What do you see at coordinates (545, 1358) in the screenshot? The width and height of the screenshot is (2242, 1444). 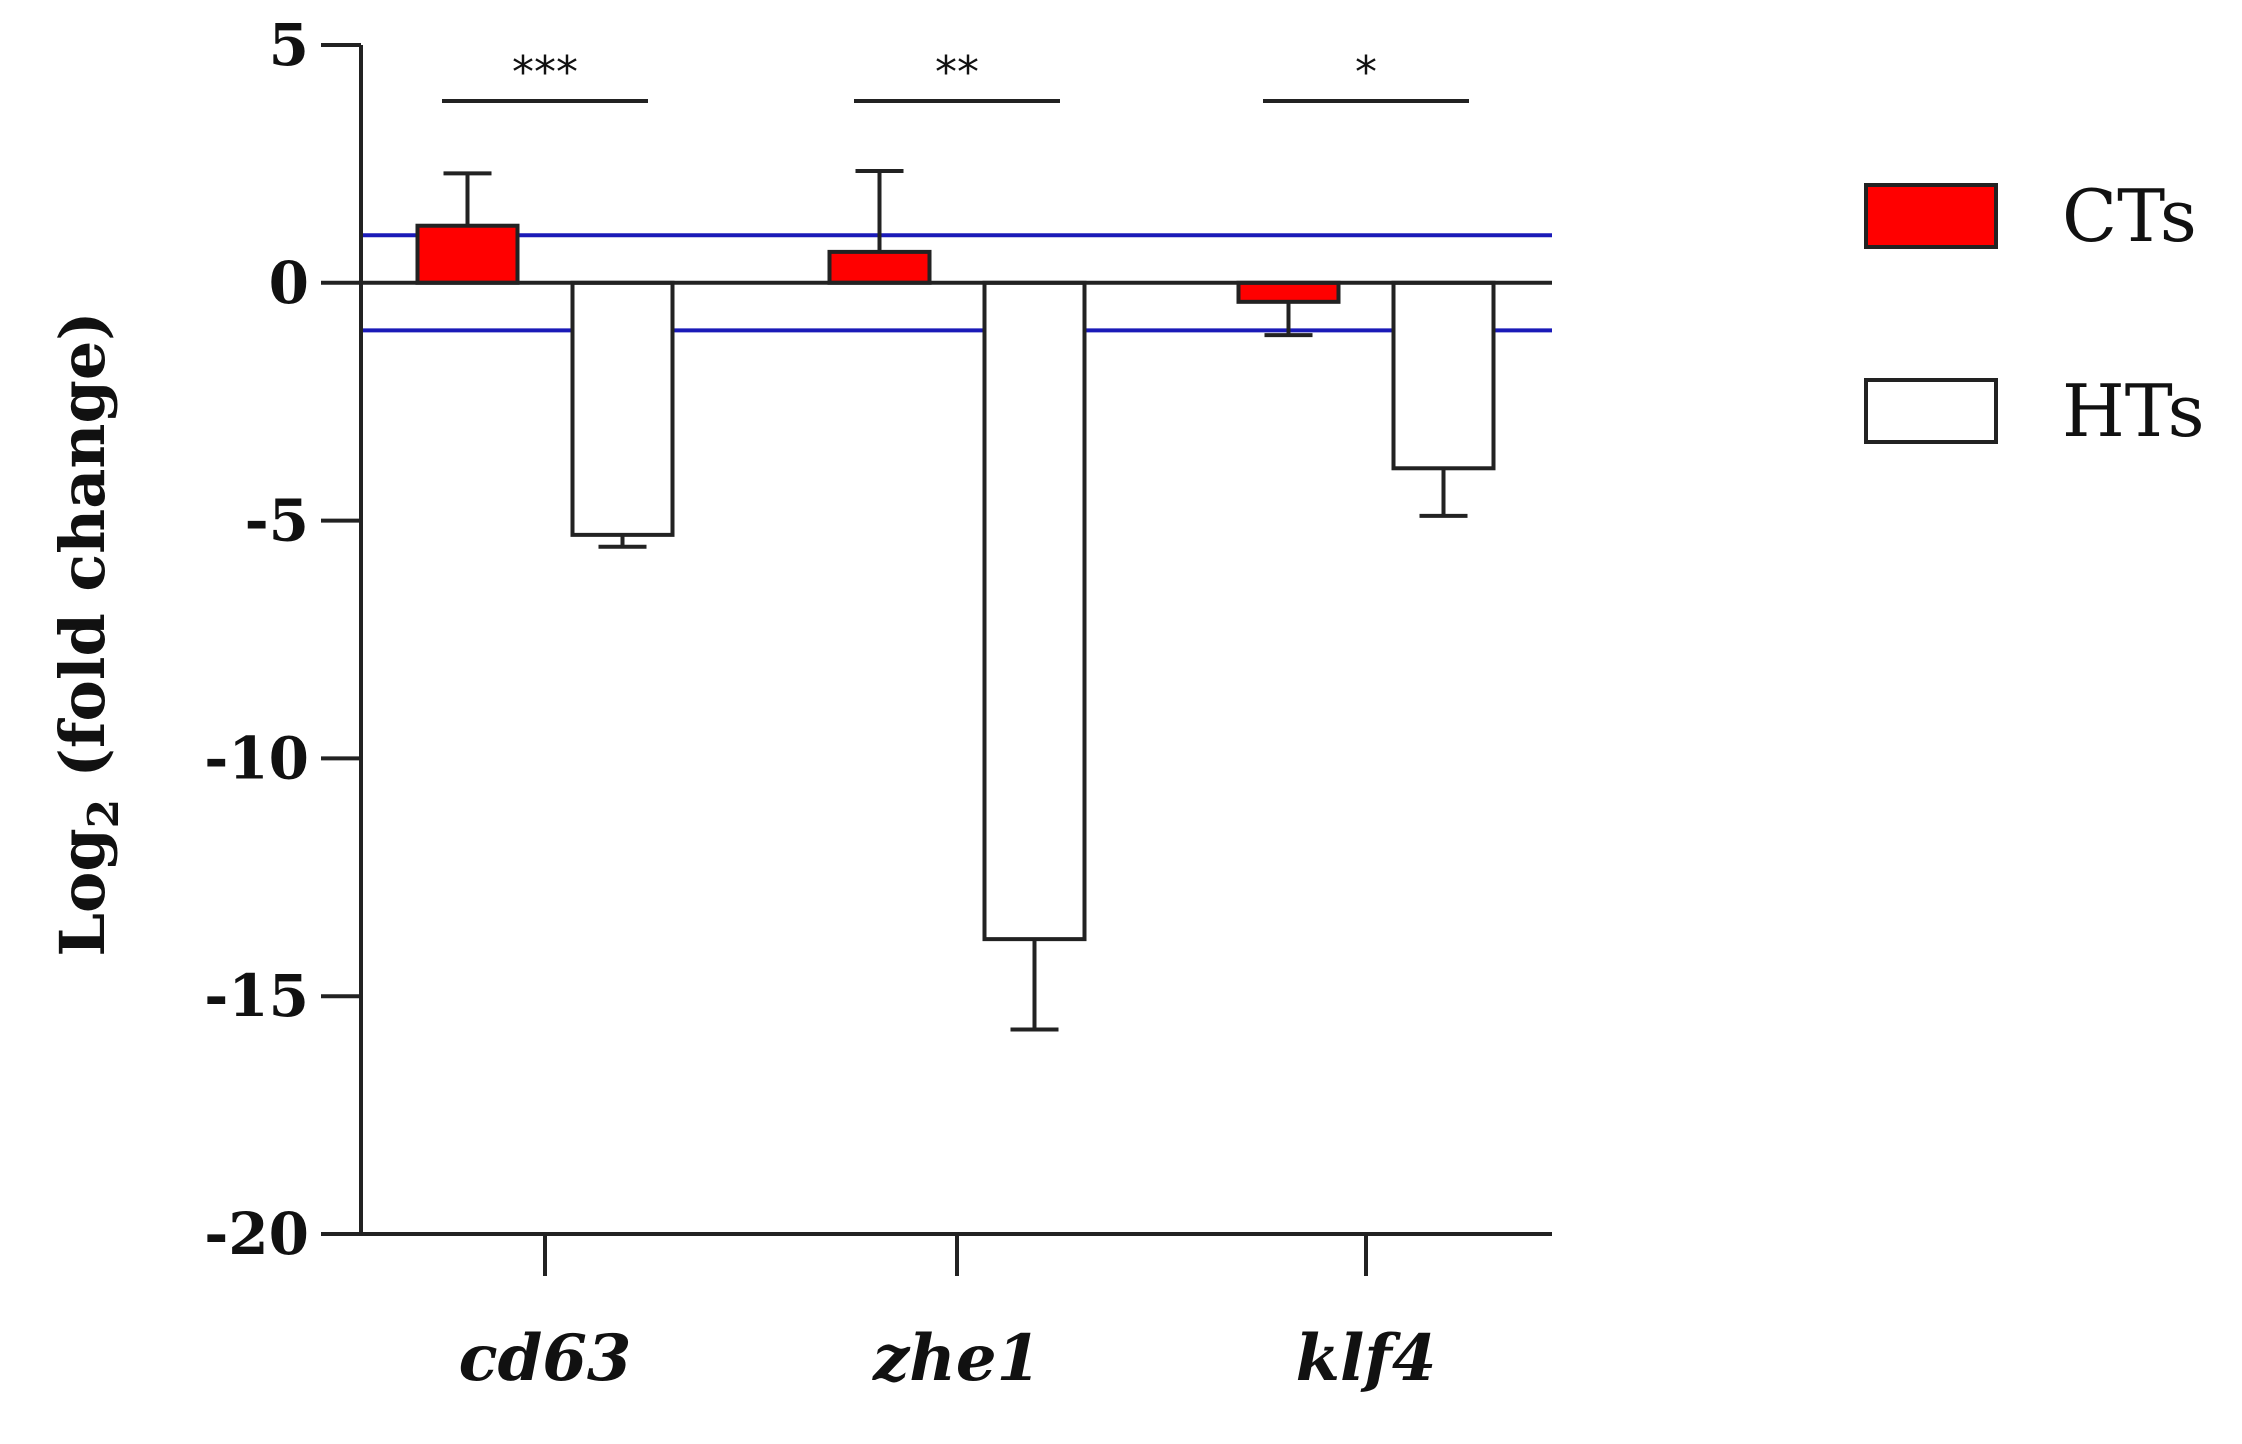 I see `x-tick-label-cd63: cd63` at bounding box center [545, 1358].